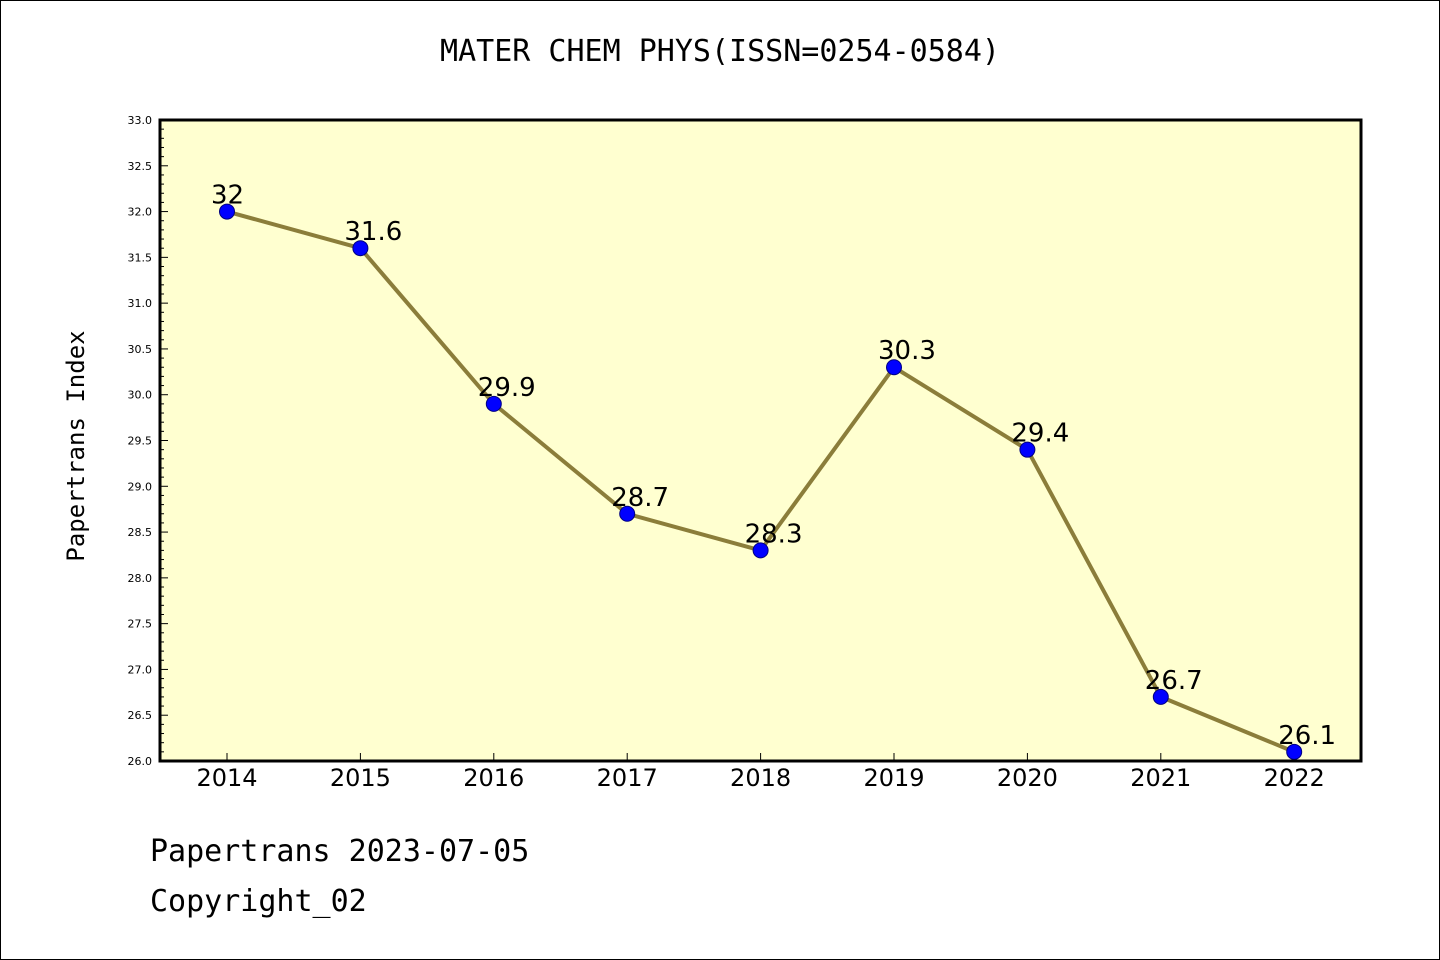 This screenshot has height=960, width=1440. Describe the element at coordinates (140, 578) in the screenshot. I see `y-tick-label: 28.0` at that location.